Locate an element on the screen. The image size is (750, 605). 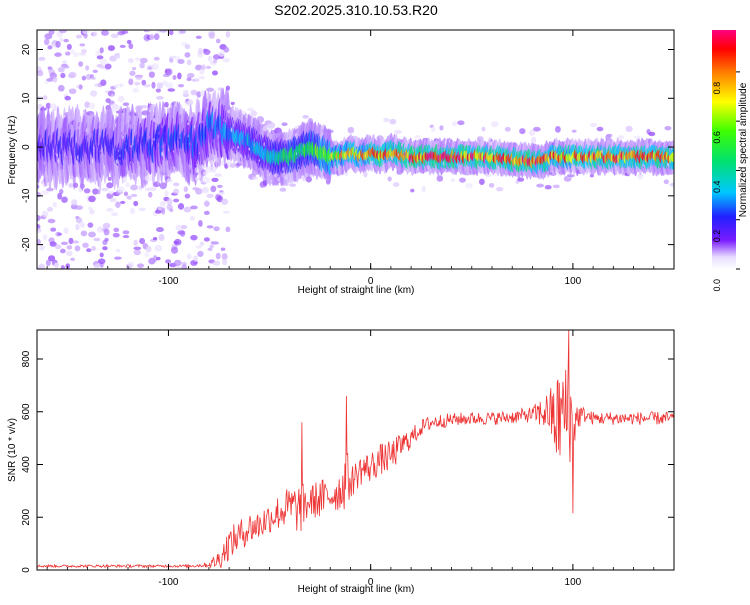
snr-xlabel: Height of straight line (km) is located at coordinates (356, 589).